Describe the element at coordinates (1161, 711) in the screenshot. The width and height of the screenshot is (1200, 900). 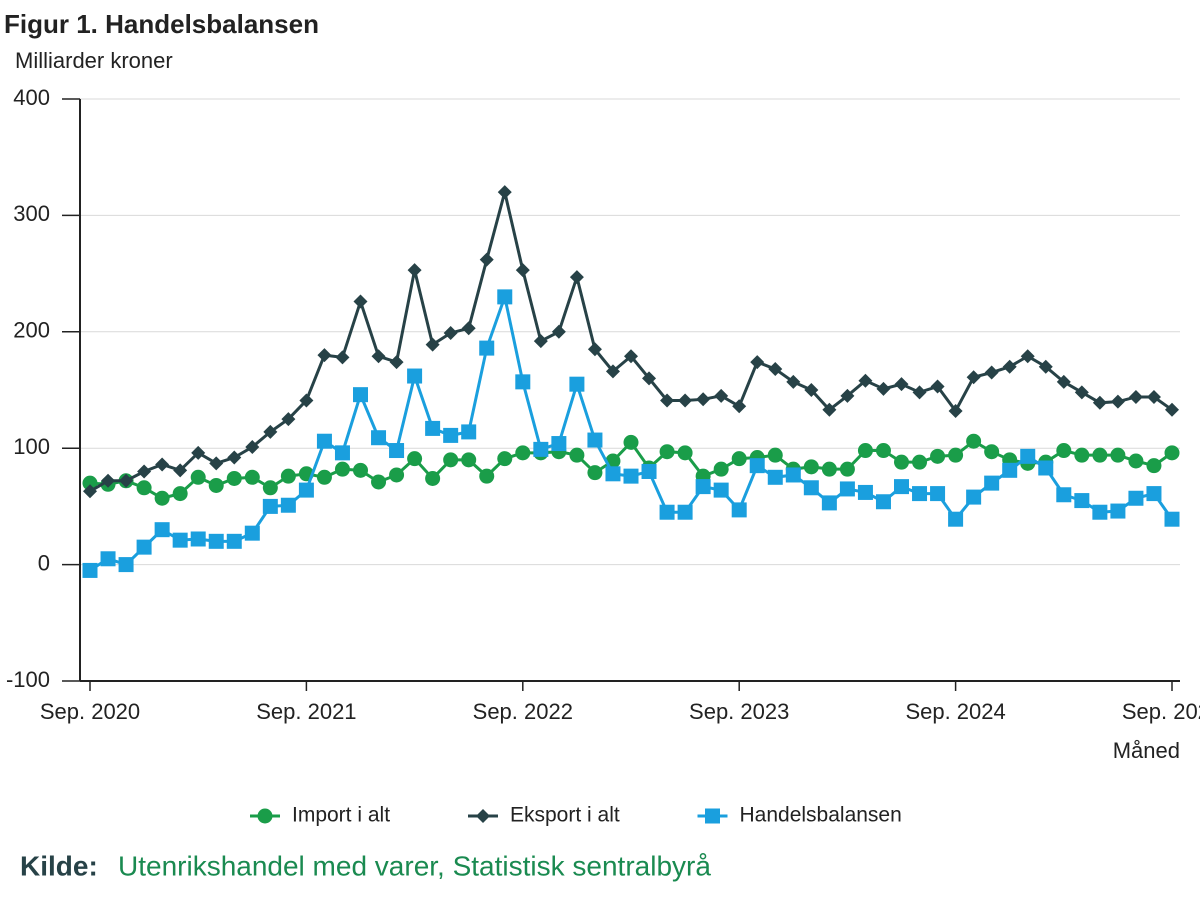
I see `x-tick-label: Sep. 2025` at that location.